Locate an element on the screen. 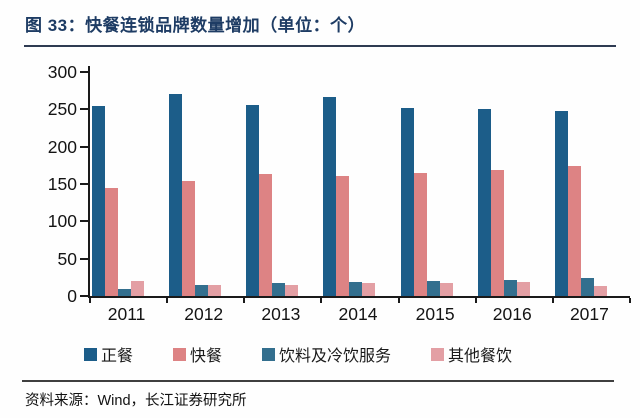  bar-饮料及冷饮服务-2013 is located at coordinates (279, 289).